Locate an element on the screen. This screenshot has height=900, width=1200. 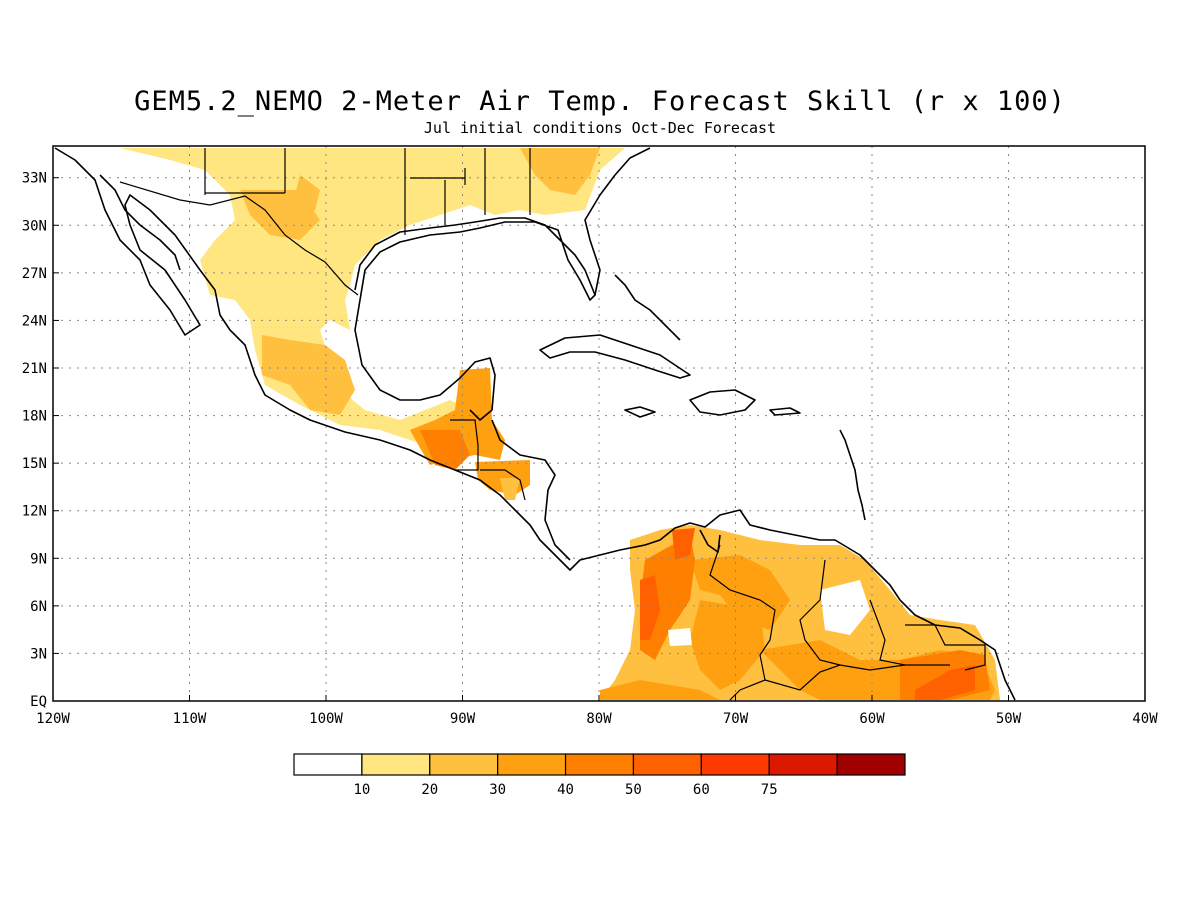
skill-region-north-mexico is located at coordinates (372, 299).